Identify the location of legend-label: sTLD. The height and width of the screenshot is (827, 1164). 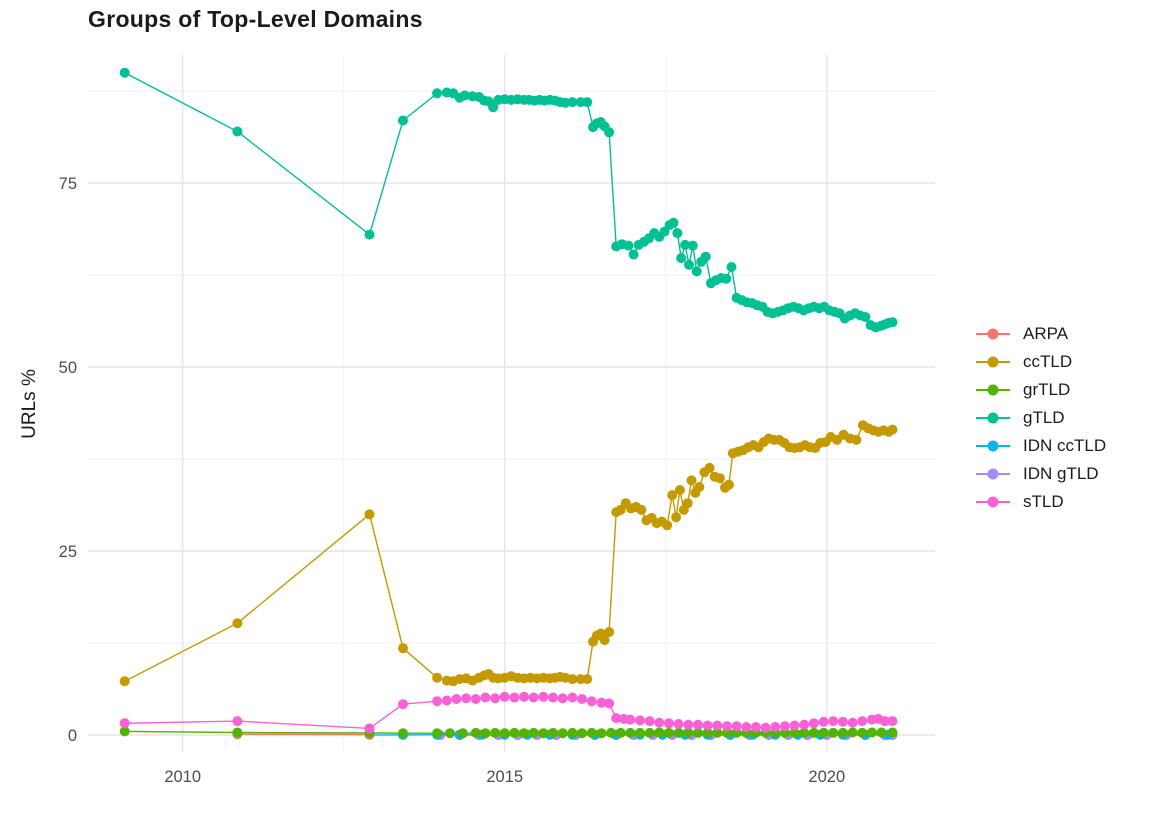
(1043, 501).